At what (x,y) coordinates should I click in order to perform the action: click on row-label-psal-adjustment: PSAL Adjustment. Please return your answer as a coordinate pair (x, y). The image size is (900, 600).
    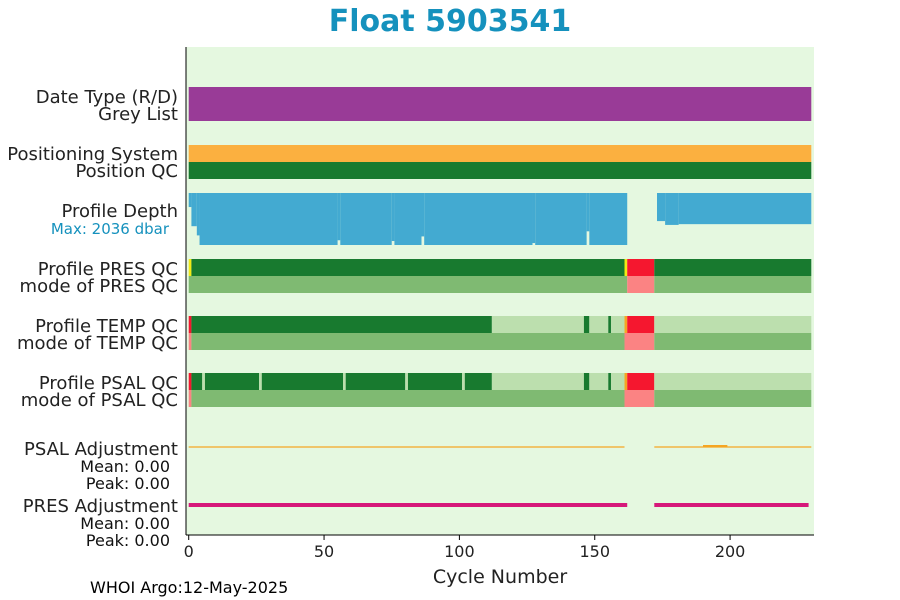
    Looking at the image, I should click on (101, 449).